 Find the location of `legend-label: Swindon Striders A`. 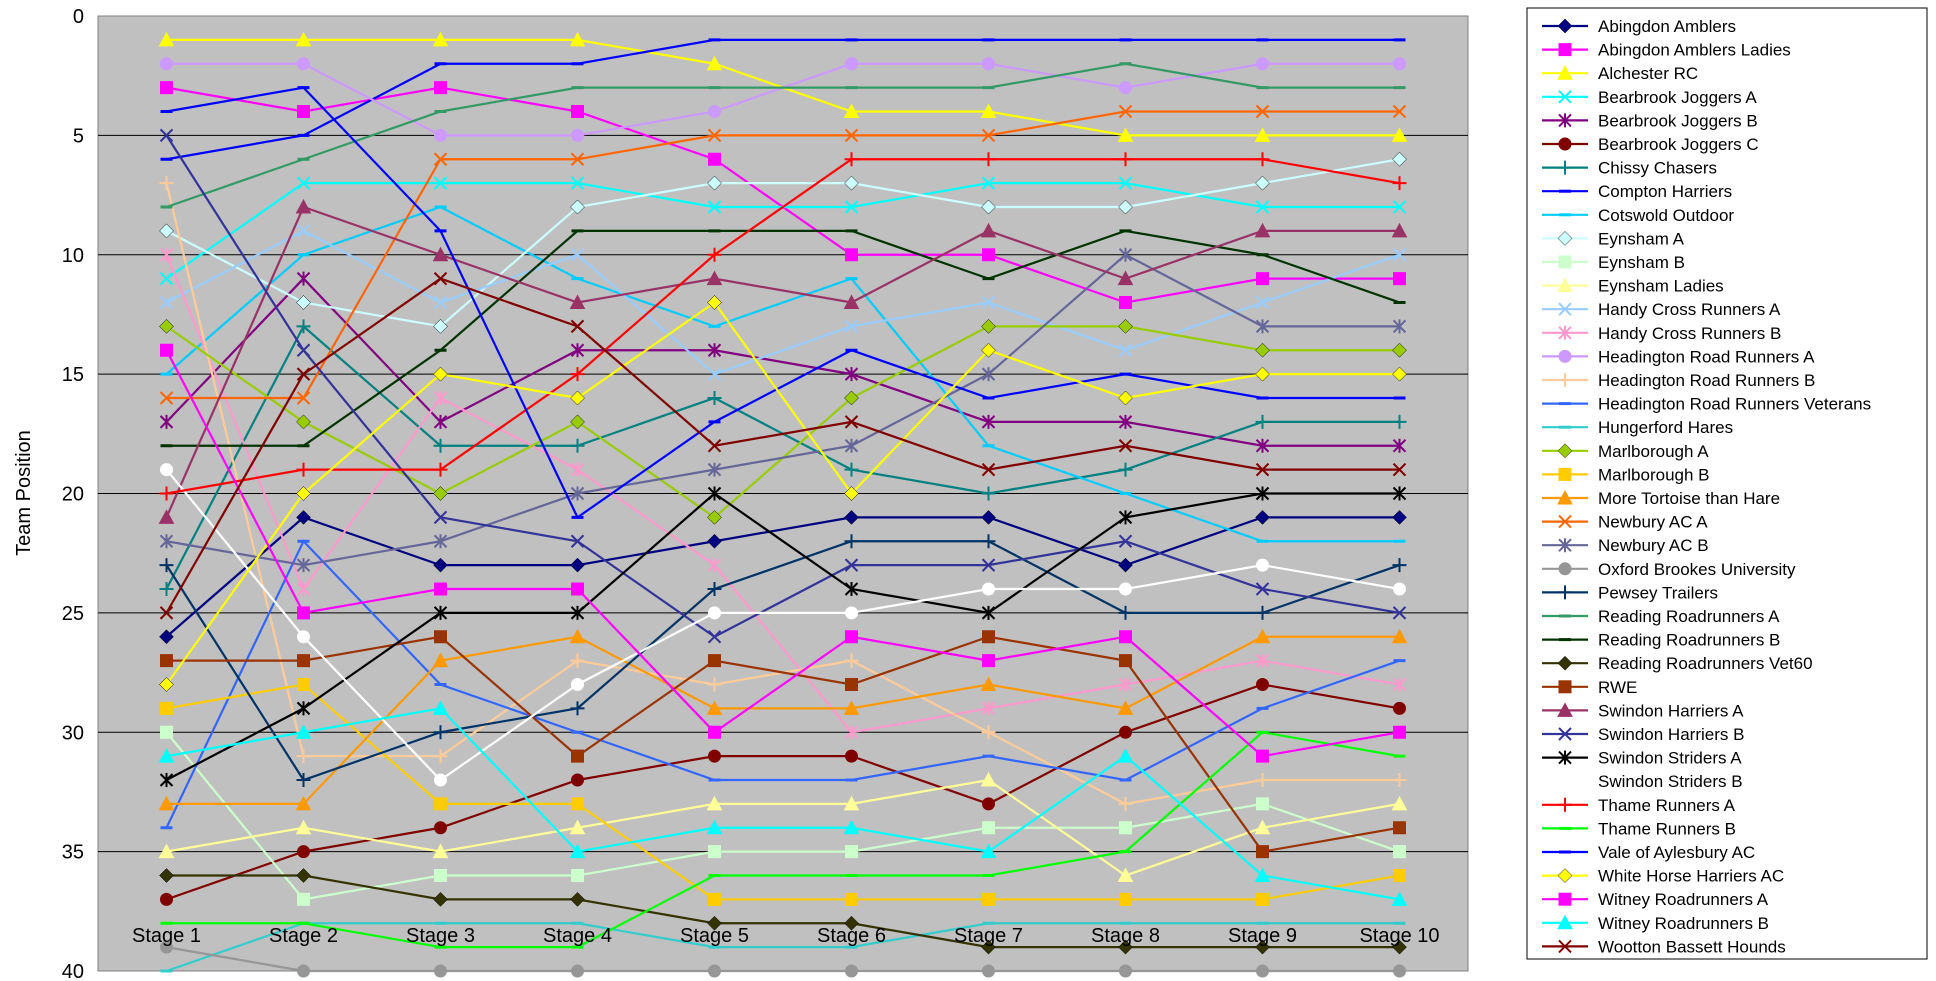

legend-label: Swindon Striders A is located at coordinates (1670, 758).